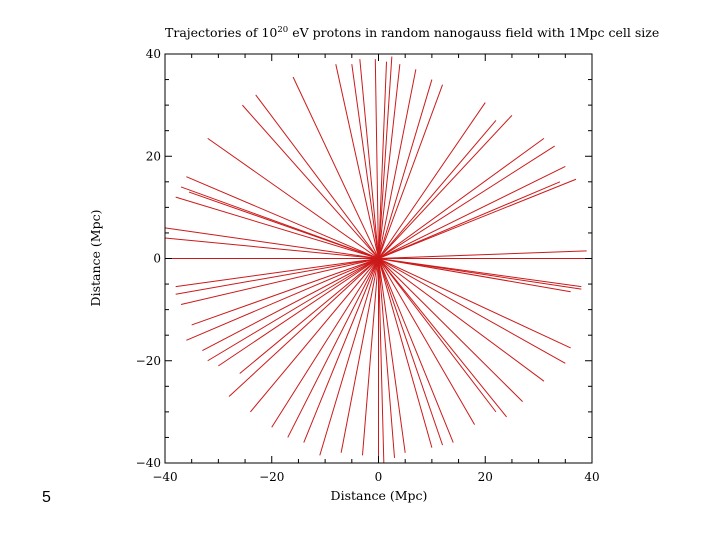  I want to click on y-tick-label: 0, so click(157, 259).